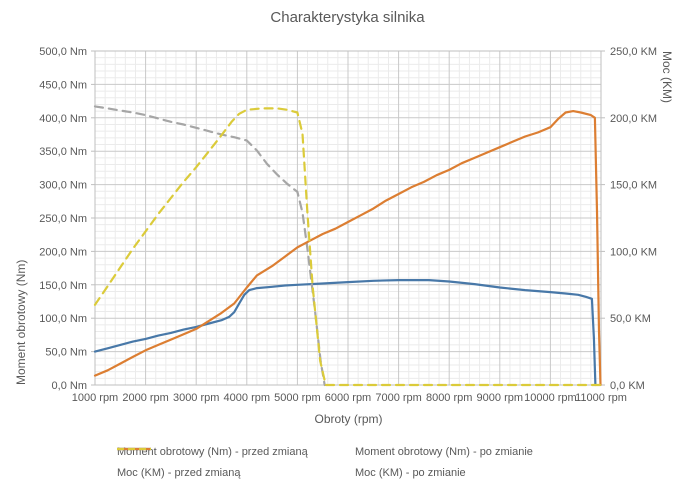 The image size is (695, 498). Describe the element at coordinates (247, 398) in the screenshot. I see `x-tick-label: 4000 rpm` at that location.